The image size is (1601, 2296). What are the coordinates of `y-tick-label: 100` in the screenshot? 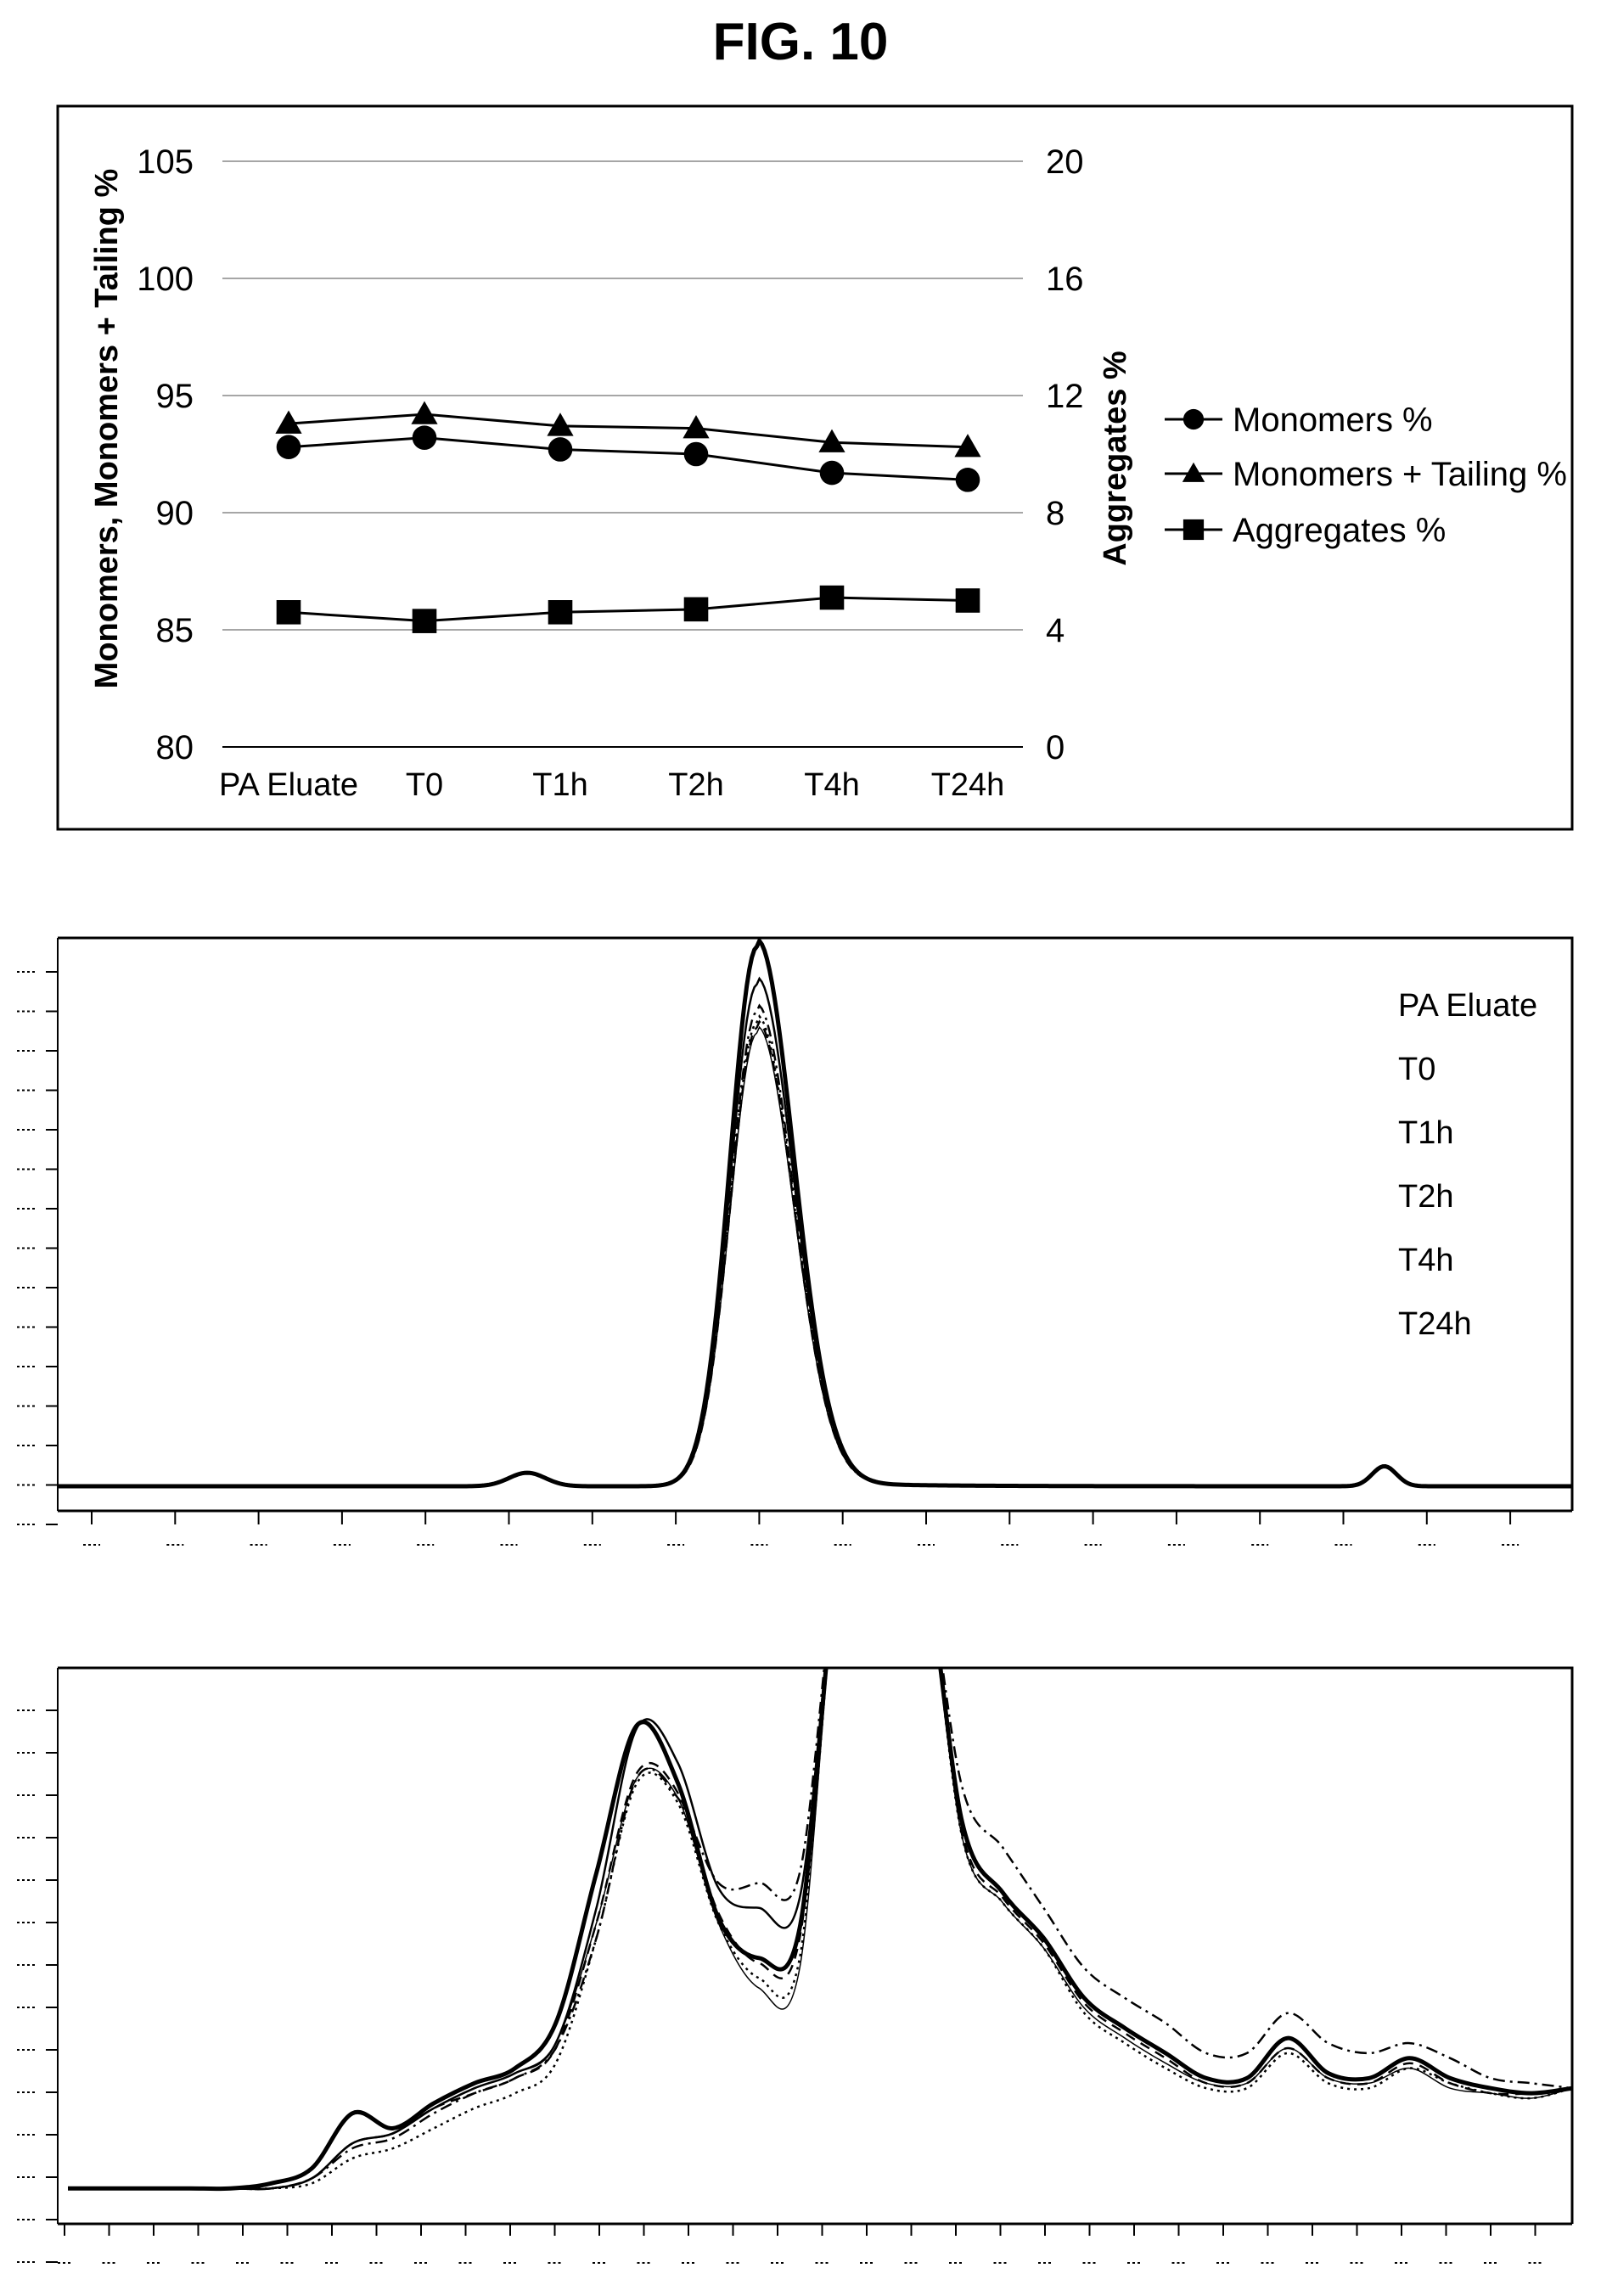 It's located at (165, 279).